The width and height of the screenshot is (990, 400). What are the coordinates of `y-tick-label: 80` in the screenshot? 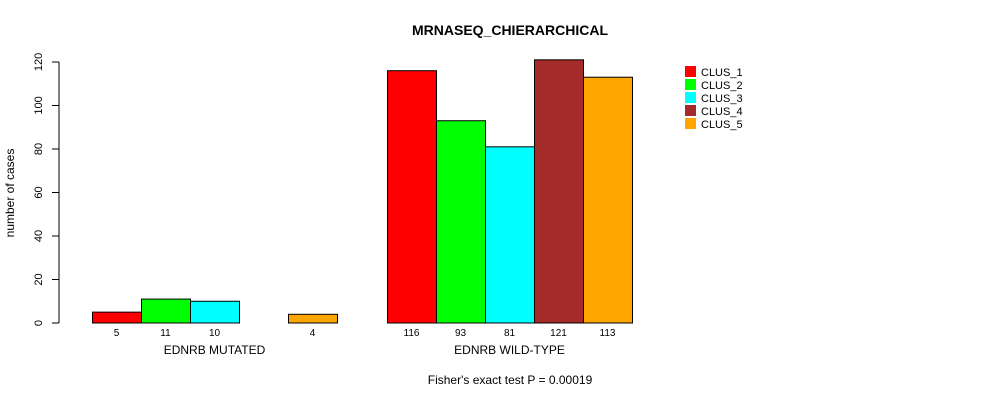 It's located at (39, 149).